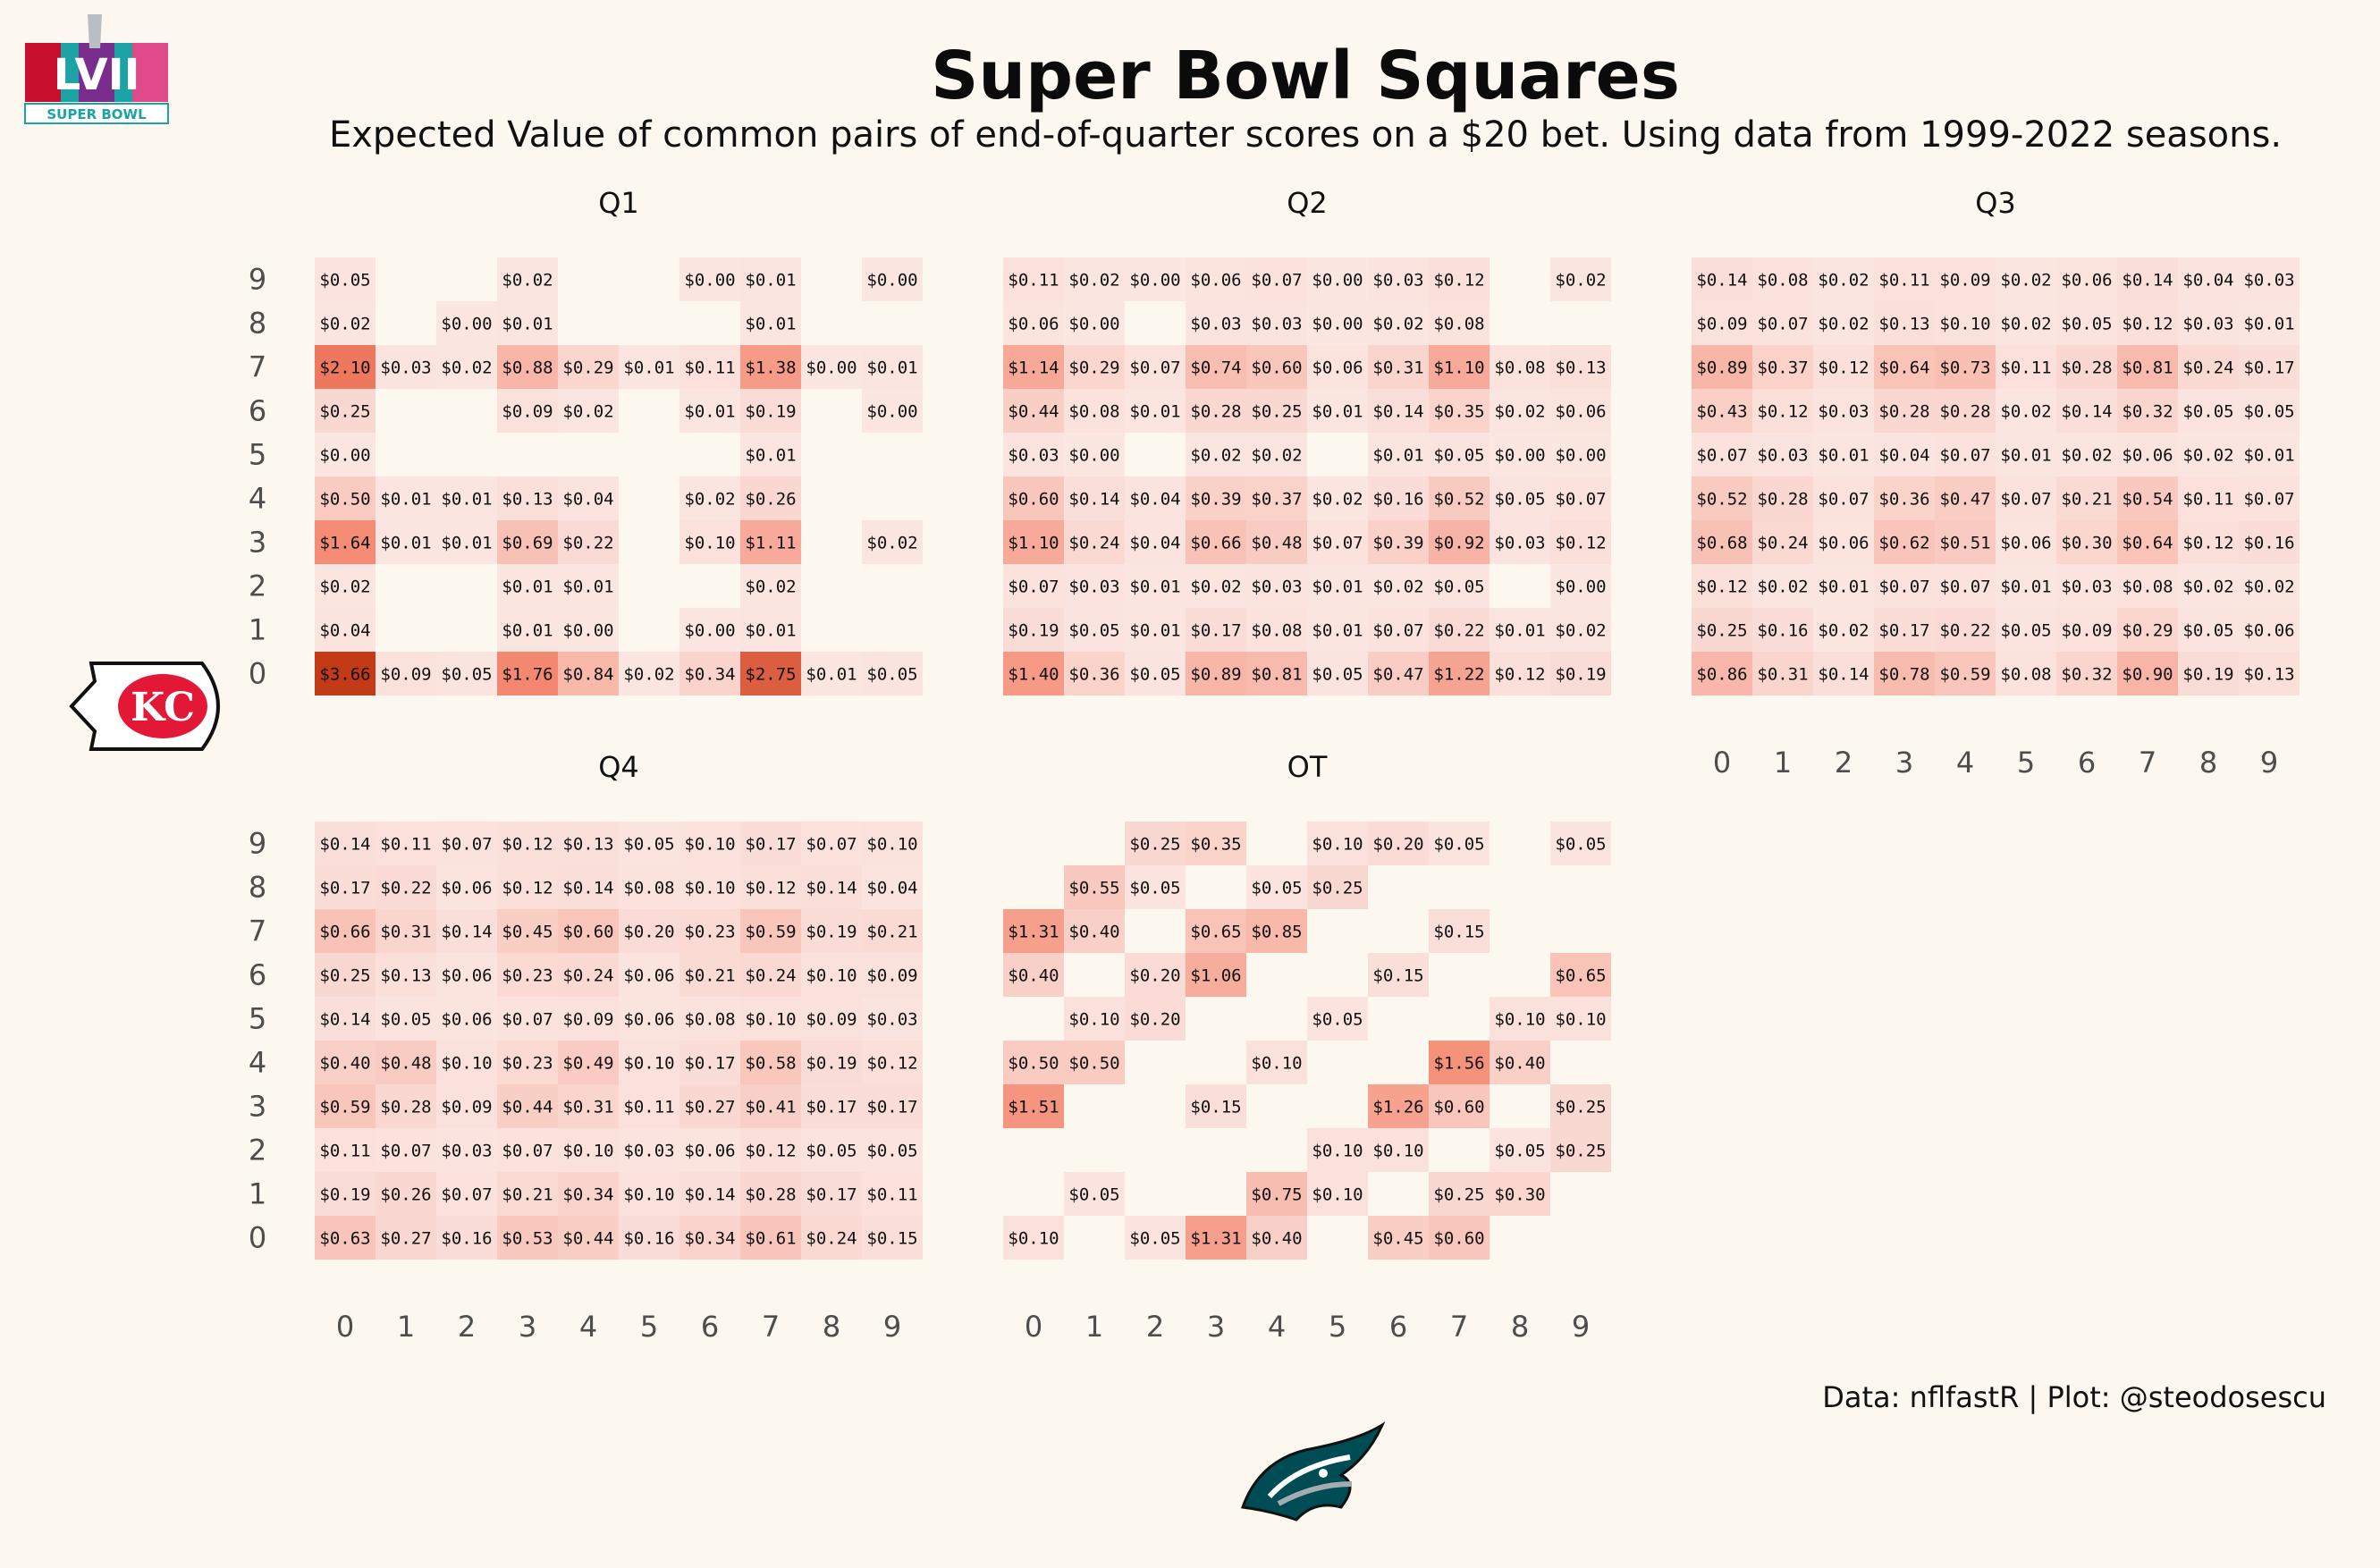  I want to click on cell-value: $0.24, so click(770, 976).